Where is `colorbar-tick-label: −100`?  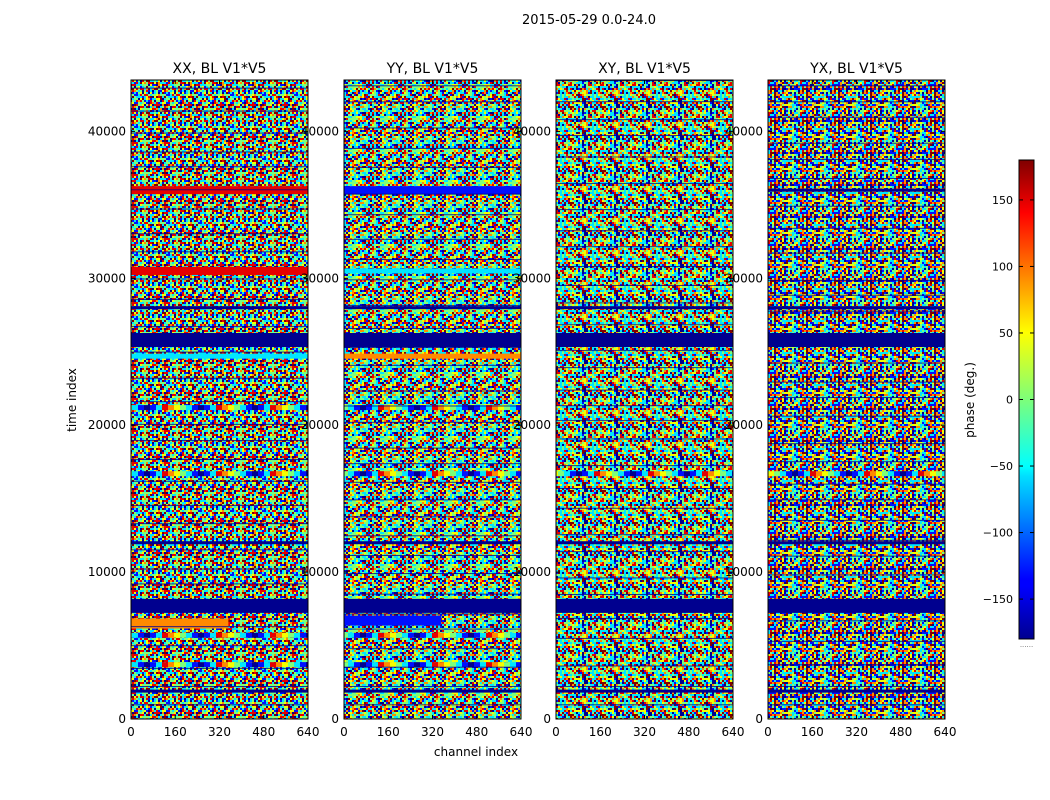 colorbar-tick-label: −100 is located at coordinates (998, 533).